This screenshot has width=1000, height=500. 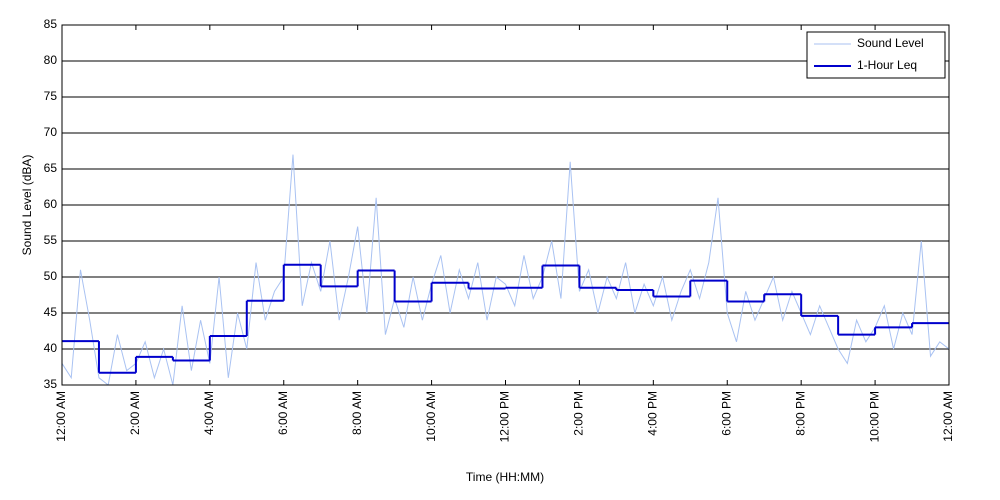 What do you see at coordinates (51, 24) in the screenshot?
I see `y-tick-label: 85` at bounding box center [51, 24].